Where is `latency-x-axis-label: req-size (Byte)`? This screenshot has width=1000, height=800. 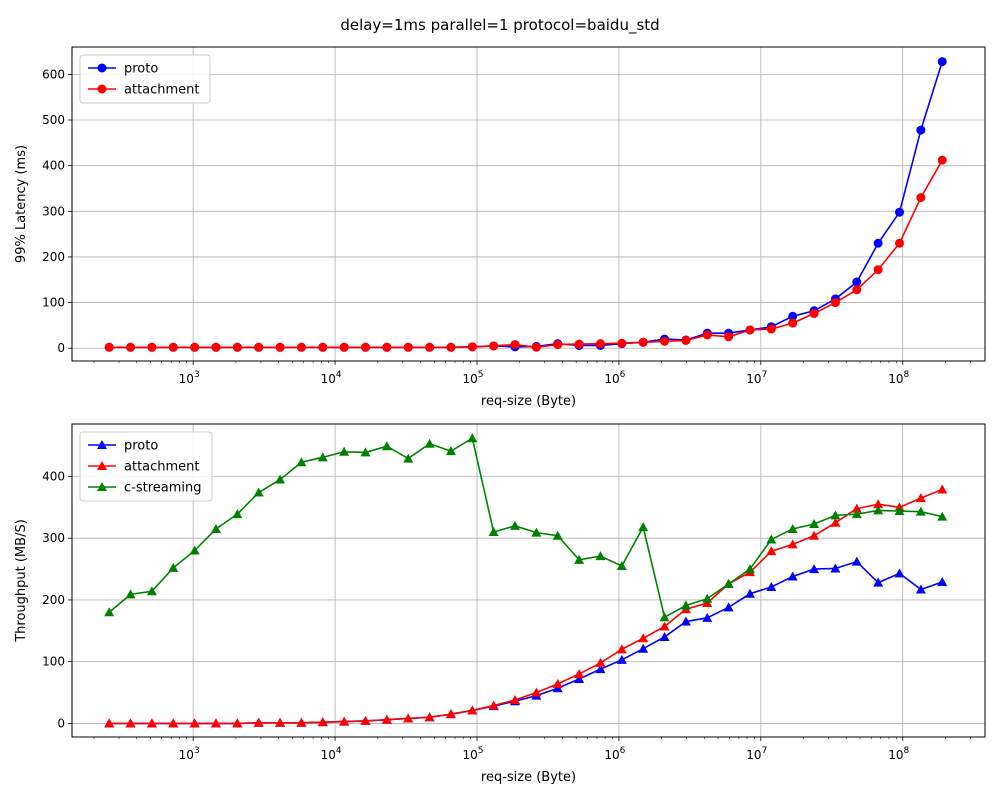 latency-x-axis-label: req-size (Byte) is located at coordinates (528, 401).